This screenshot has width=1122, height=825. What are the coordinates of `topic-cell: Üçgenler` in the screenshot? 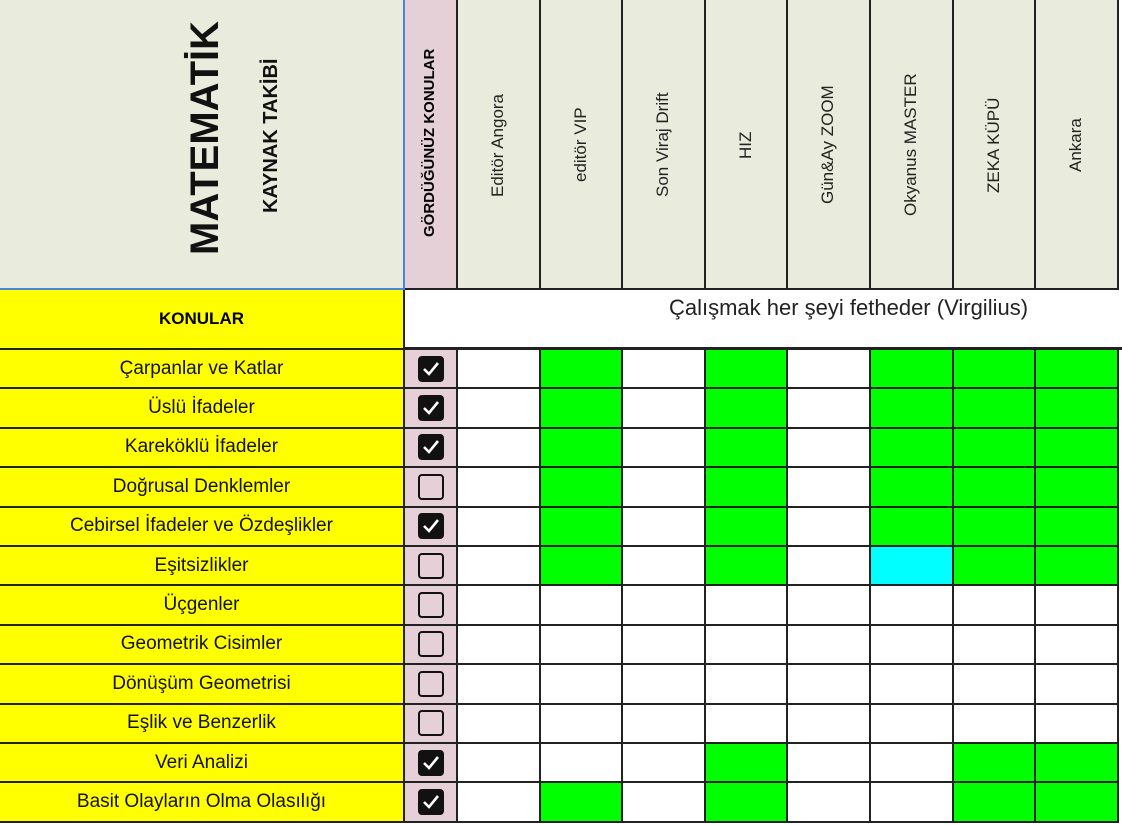 It's located at (202, 606).